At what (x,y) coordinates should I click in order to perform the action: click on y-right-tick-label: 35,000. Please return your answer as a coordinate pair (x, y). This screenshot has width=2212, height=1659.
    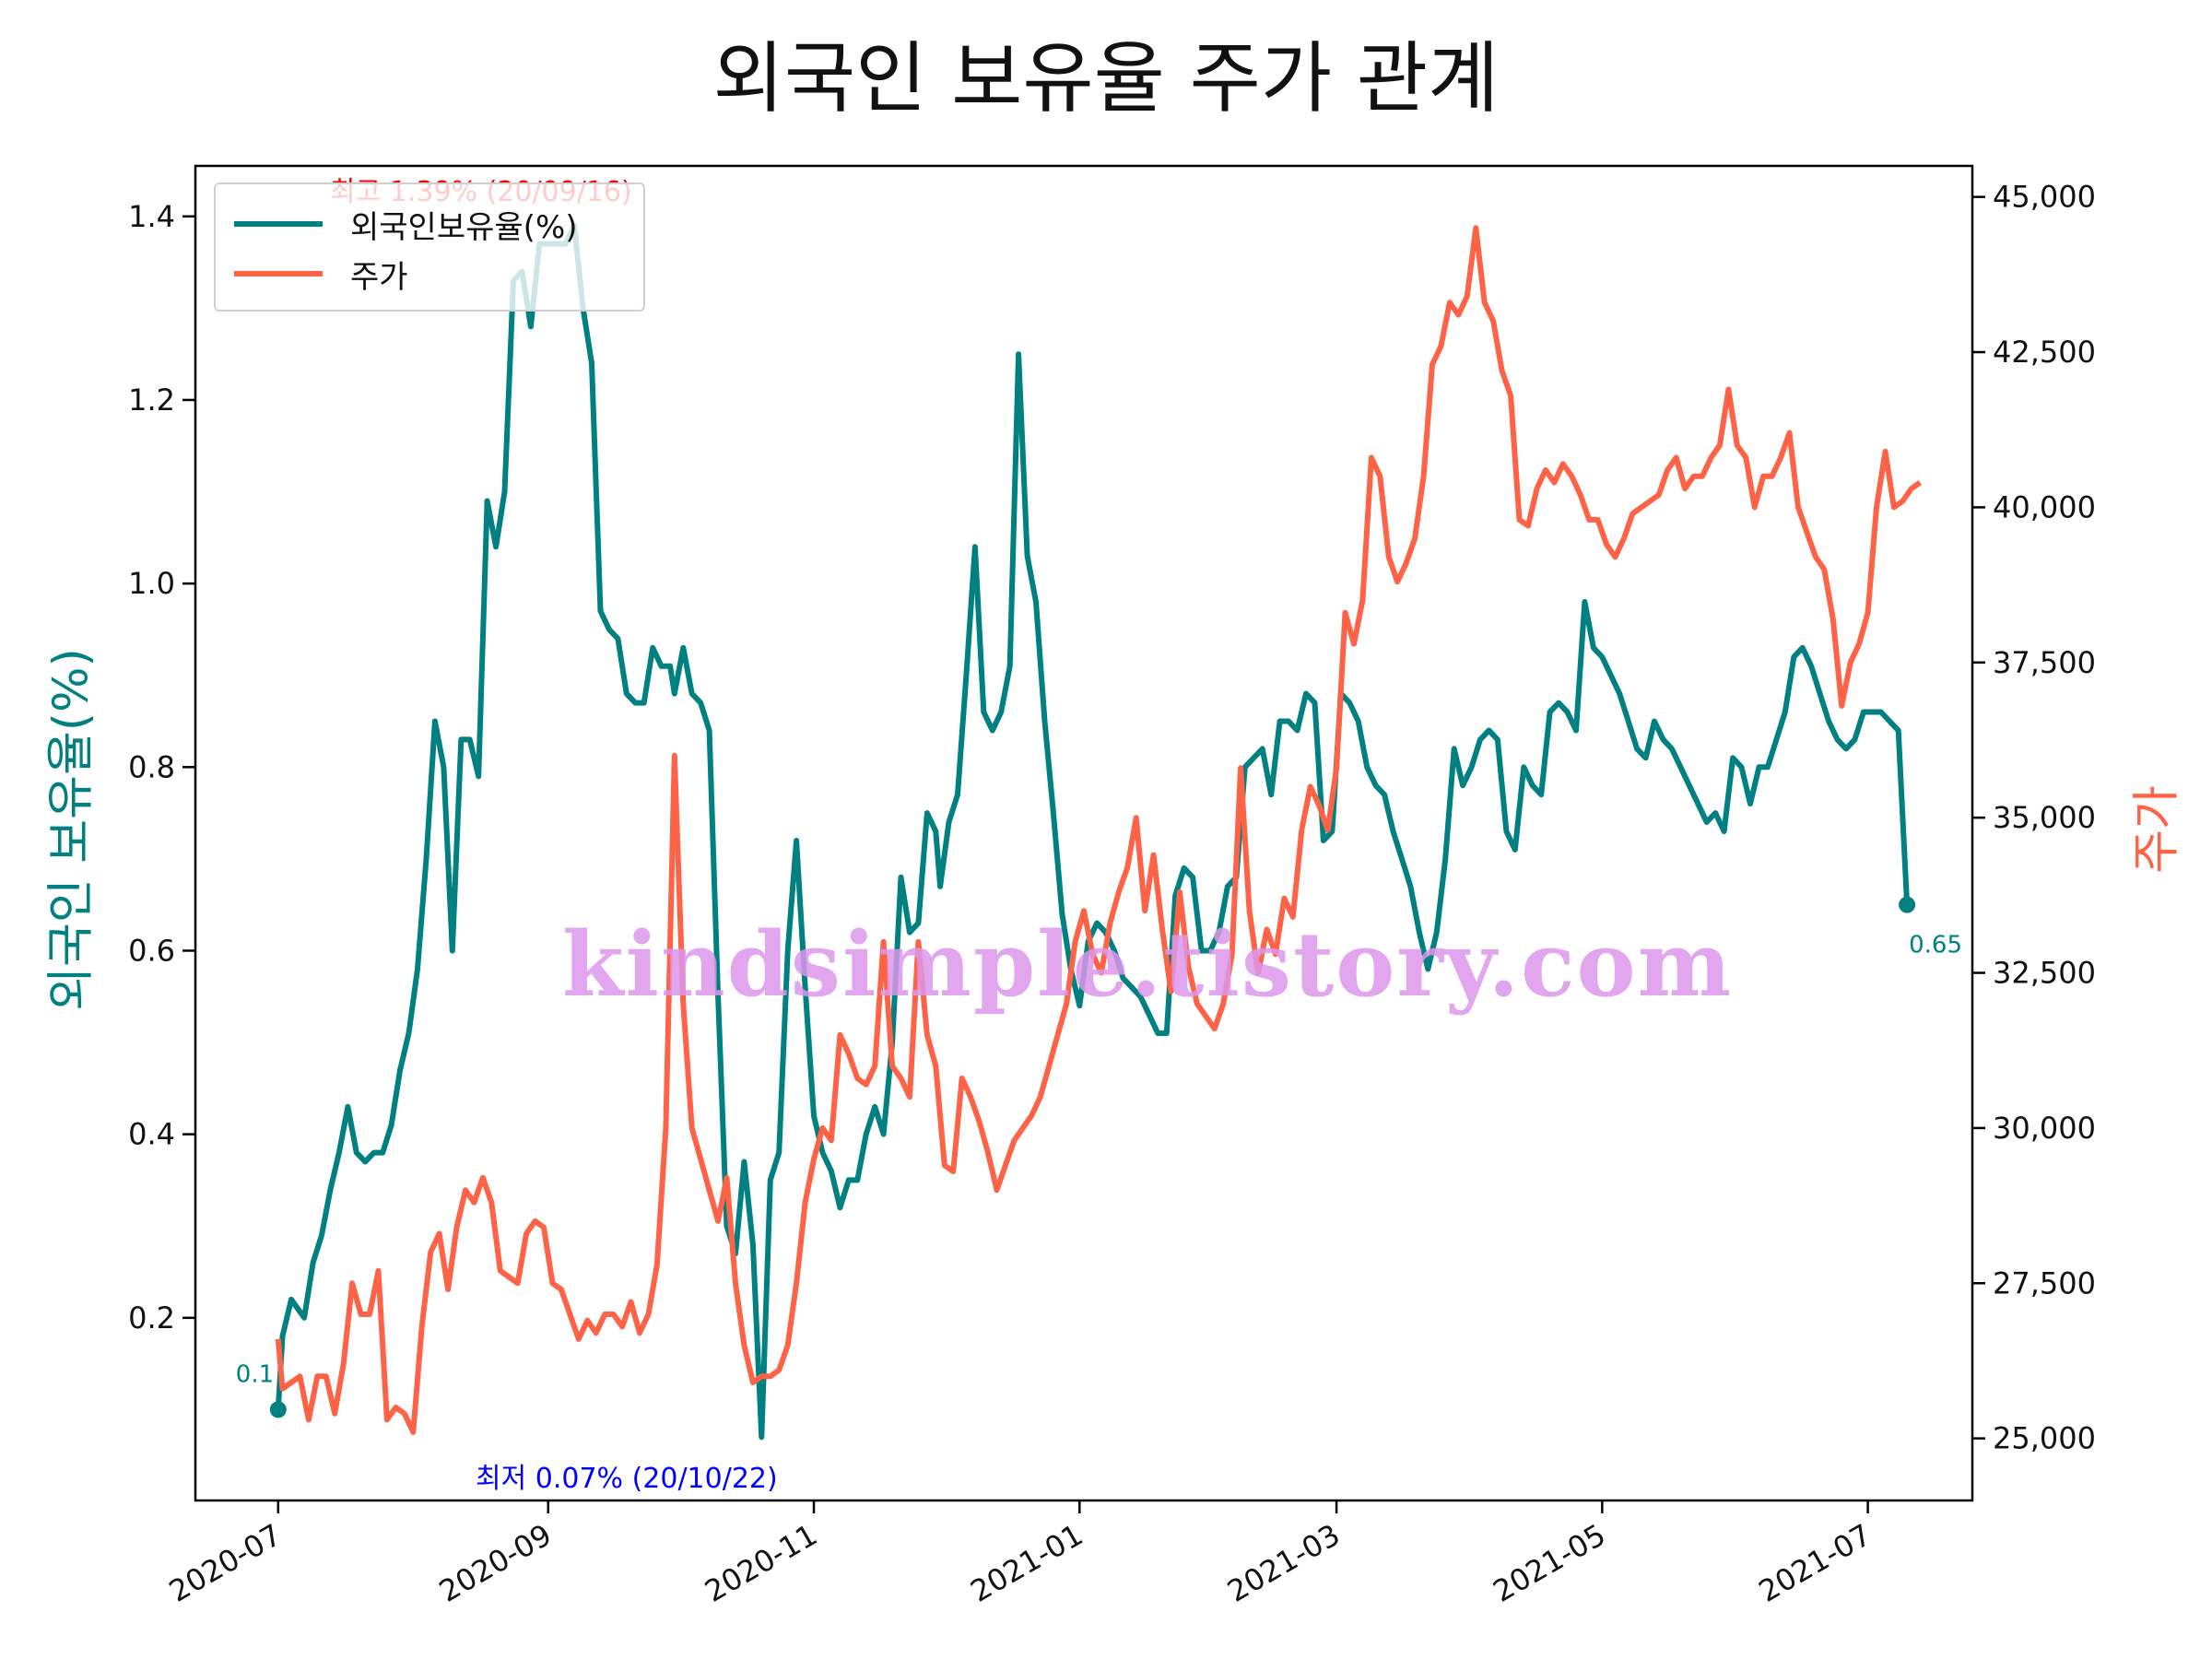
    Looking at the image, I should click on (2044, 817).